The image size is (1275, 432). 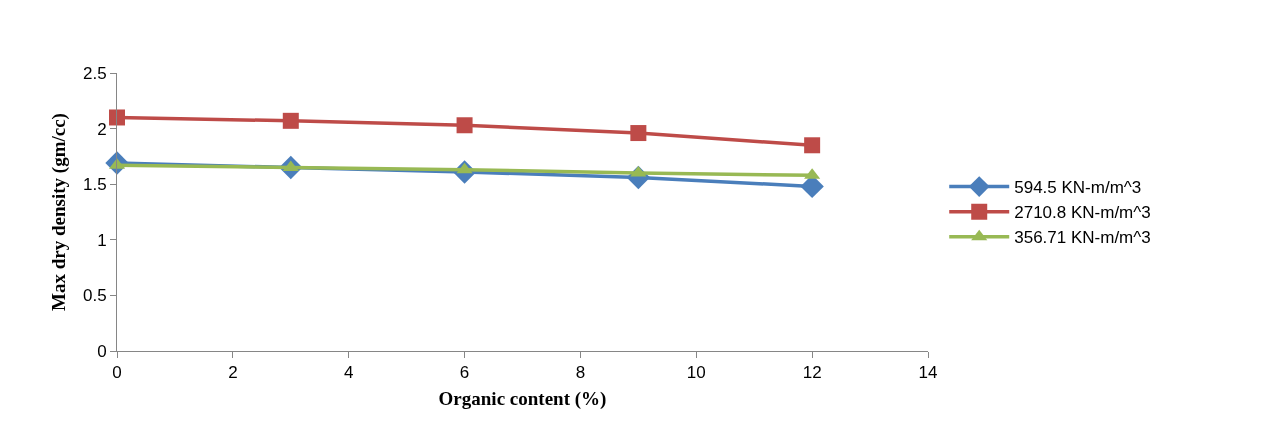 What do you see at coordinates (102, 240) in the screenshot?
I see `y-tick-label: 1` at bounding box center [102, 240].